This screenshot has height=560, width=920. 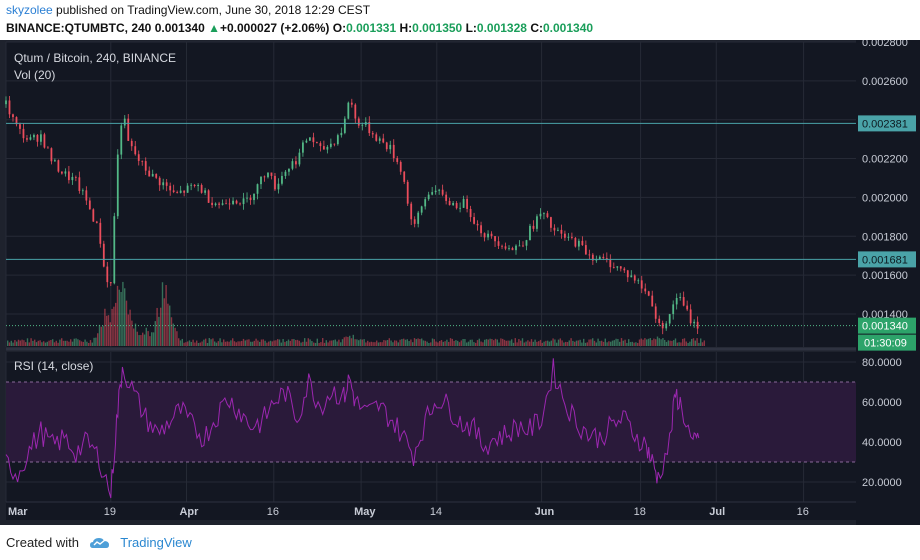 What do you see at coordinates (882, 403) in the screenshot?
I see `rsi-tick-label: 60.0000` at bounding box center [882, 403].